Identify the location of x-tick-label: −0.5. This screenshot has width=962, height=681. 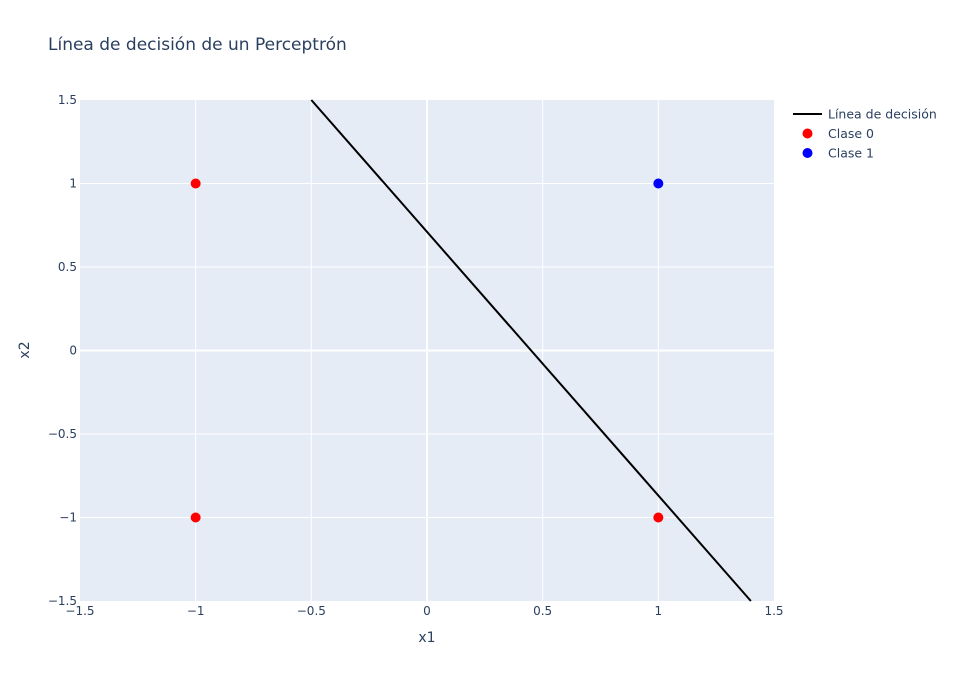
(311, 611).